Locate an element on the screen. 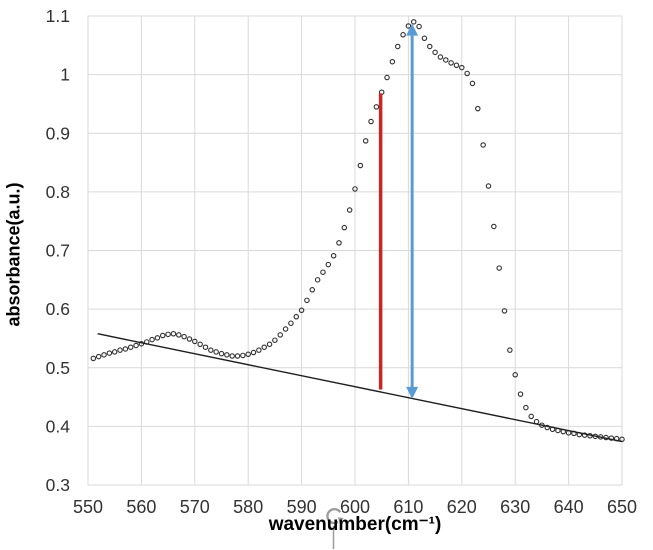 Image resolution: width=653 pixels, height=550 pixels. rotate-cursor-icon is located at coordinates (334, 516).